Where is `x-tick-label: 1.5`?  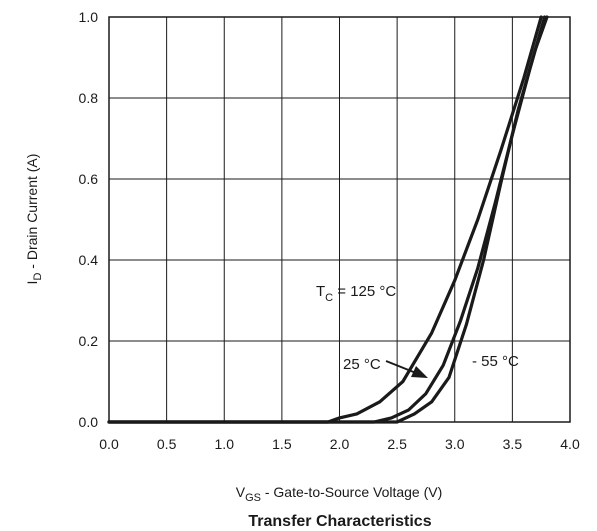
x-tick-label: 1.5 is located at coordinates (282, 444).